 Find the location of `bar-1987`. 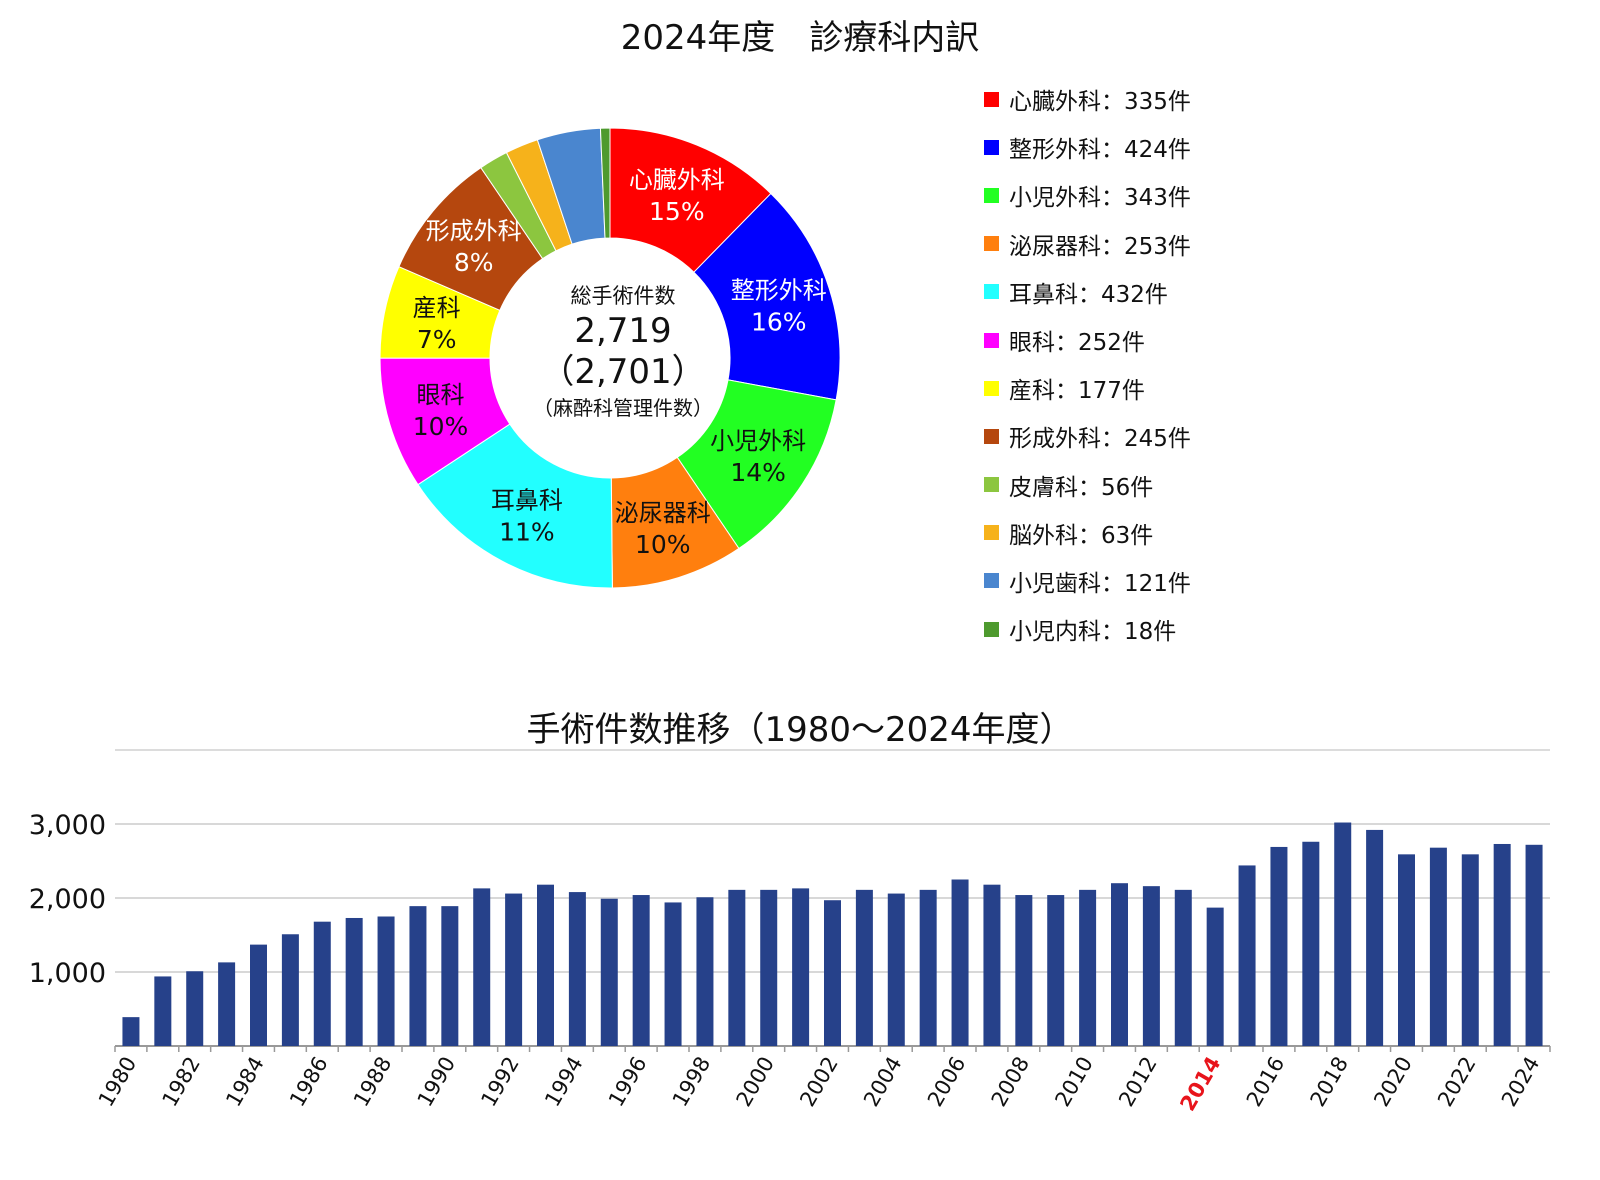

bar-1987 is located at coordinates (354, 981).